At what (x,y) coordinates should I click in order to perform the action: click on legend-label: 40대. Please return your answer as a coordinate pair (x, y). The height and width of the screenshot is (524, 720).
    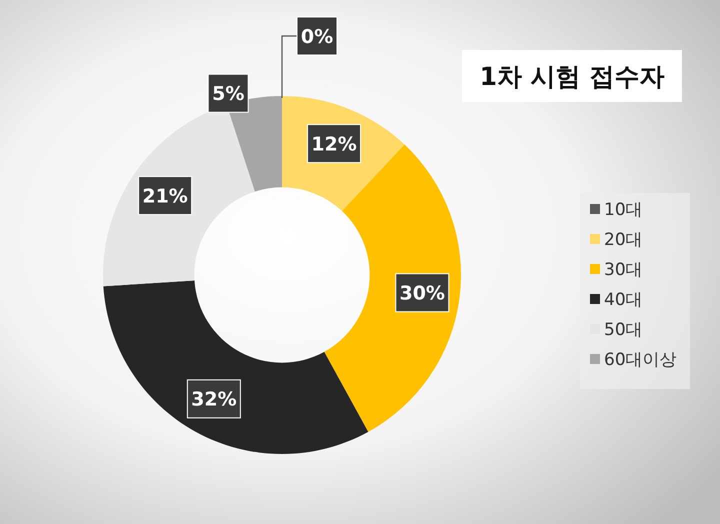
    Looking at the image, I should click on (623, 300).